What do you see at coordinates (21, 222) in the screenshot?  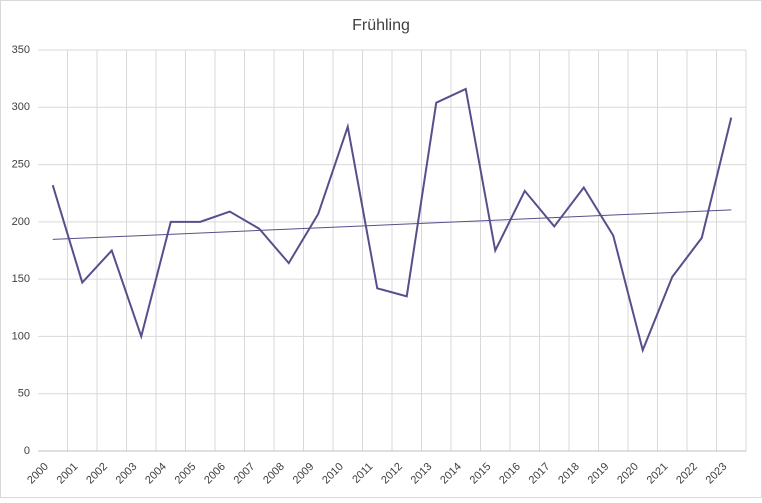 I see `y-tick-label: 200` at bounding box center [21, 222].